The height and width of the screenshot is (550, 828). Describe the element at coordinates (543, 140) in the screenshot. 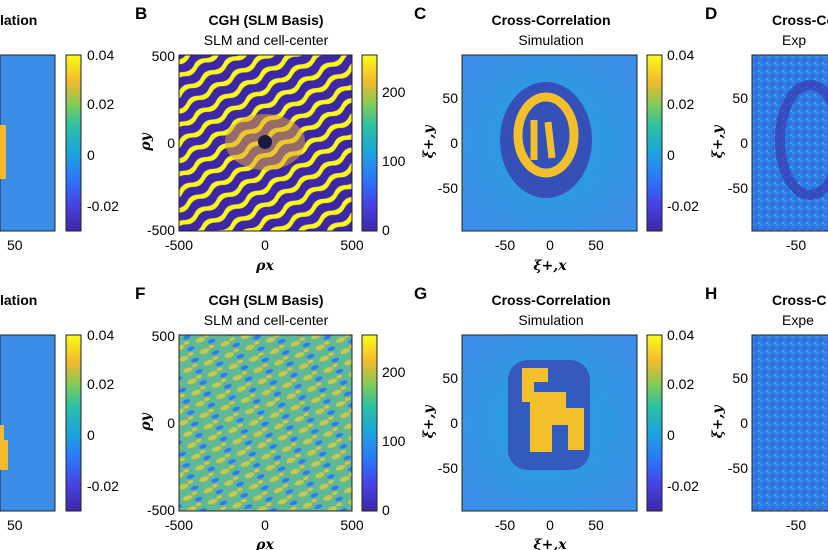

I see `panel-c-shape-inner` at that location.